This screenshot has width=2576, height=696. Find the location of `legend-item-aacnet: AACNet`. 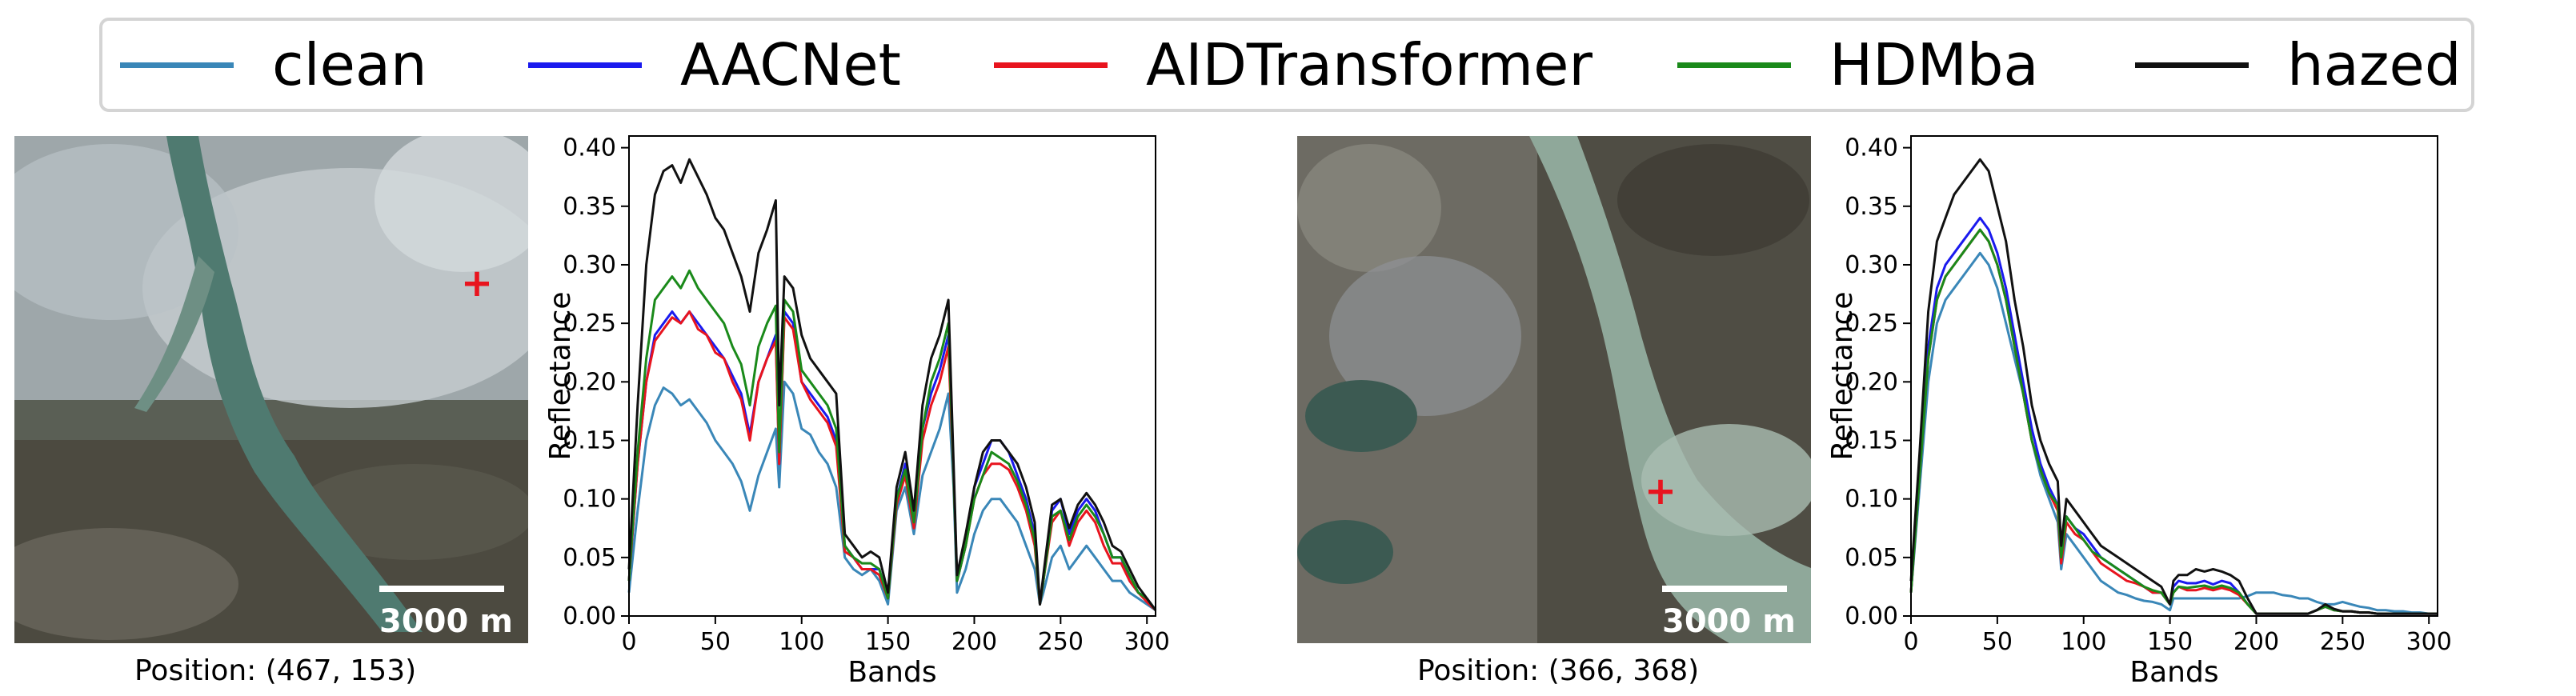

legend-item-aacnet: AACNet is located at coordinates (714, 65).